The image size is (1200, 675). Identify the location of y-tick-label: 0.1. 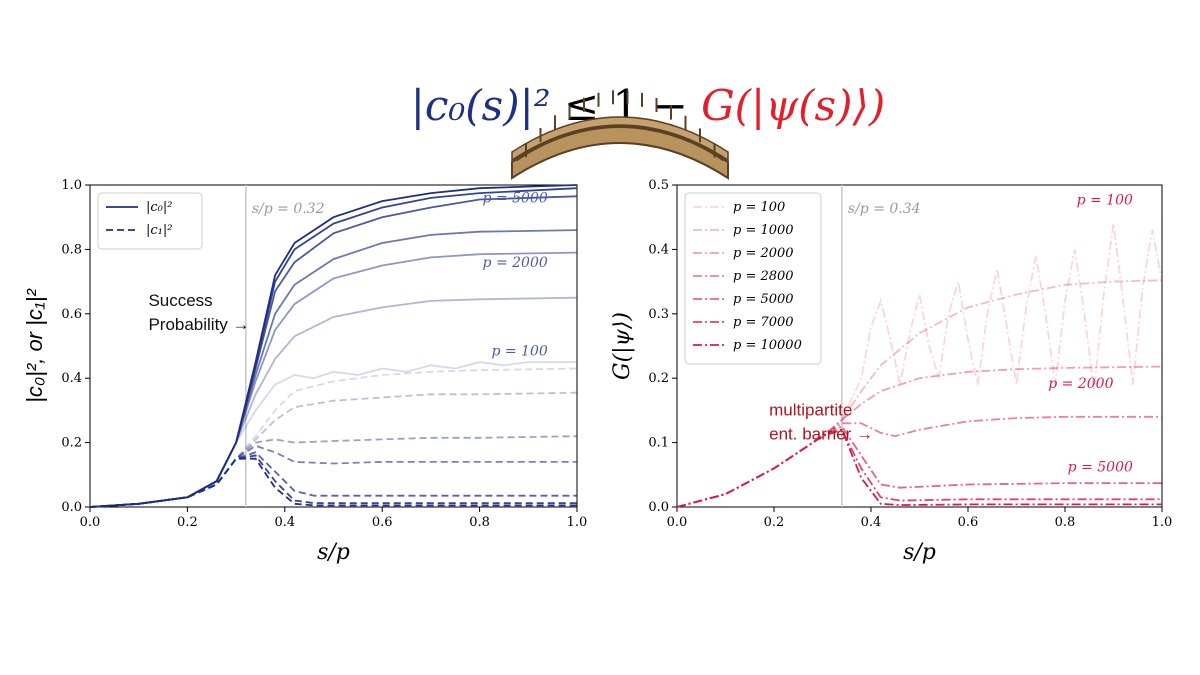
(658, 443).